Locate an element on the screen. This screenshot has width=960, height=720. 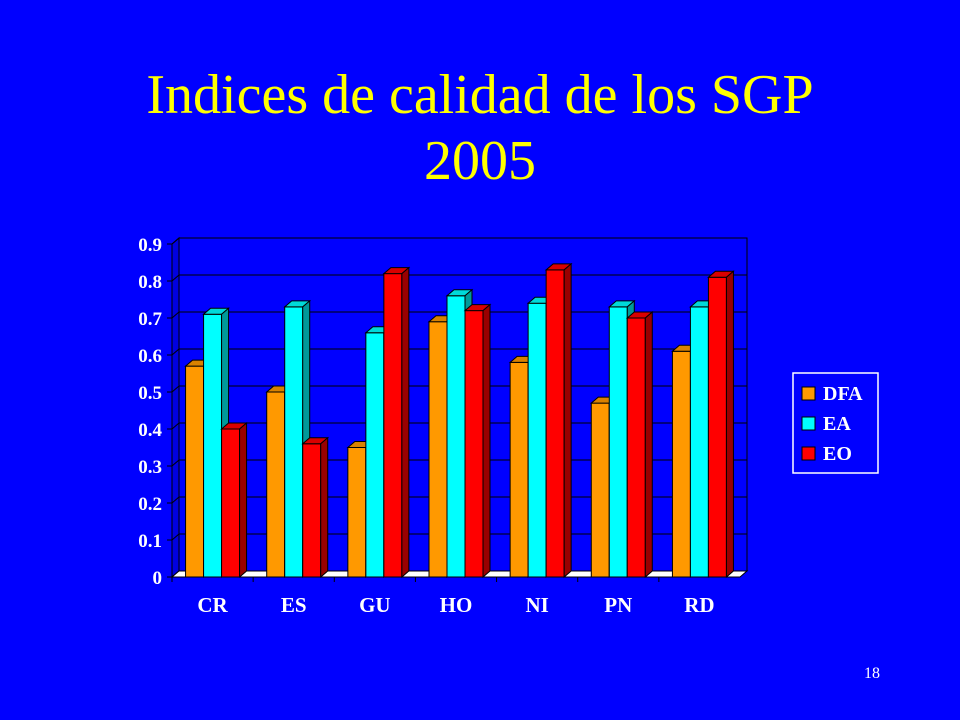
bar-rd-eo-side is located at coordinates (729, 424).